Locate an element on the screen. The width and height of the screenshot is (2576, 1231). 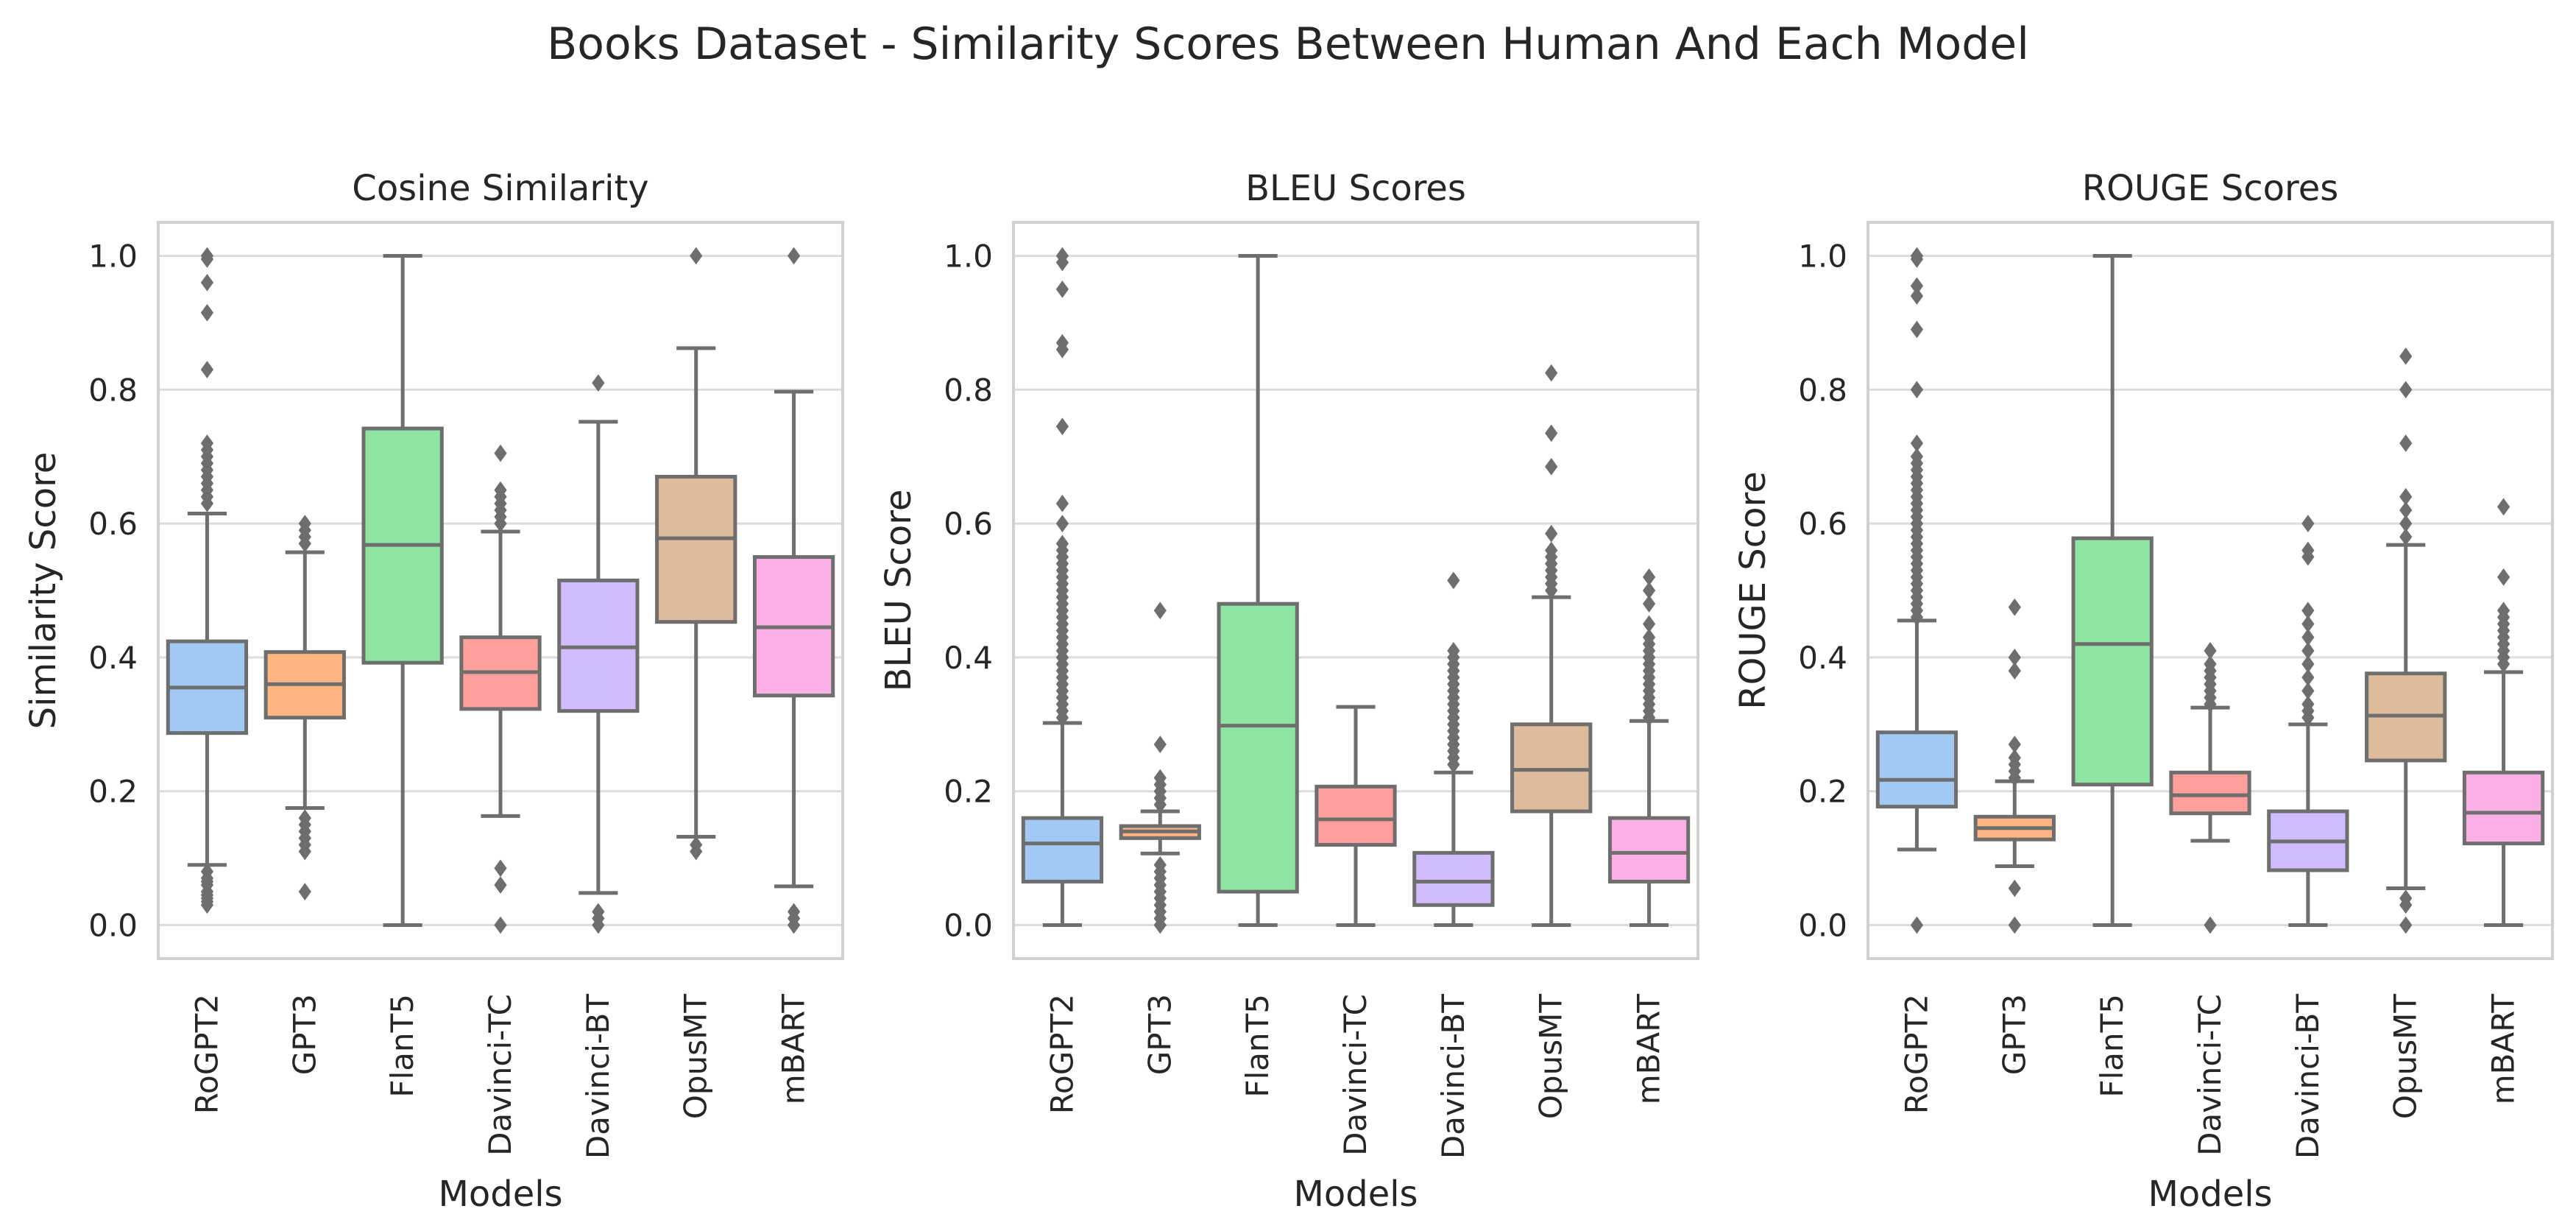
box-mbart is located at coordinates (2503, 713).